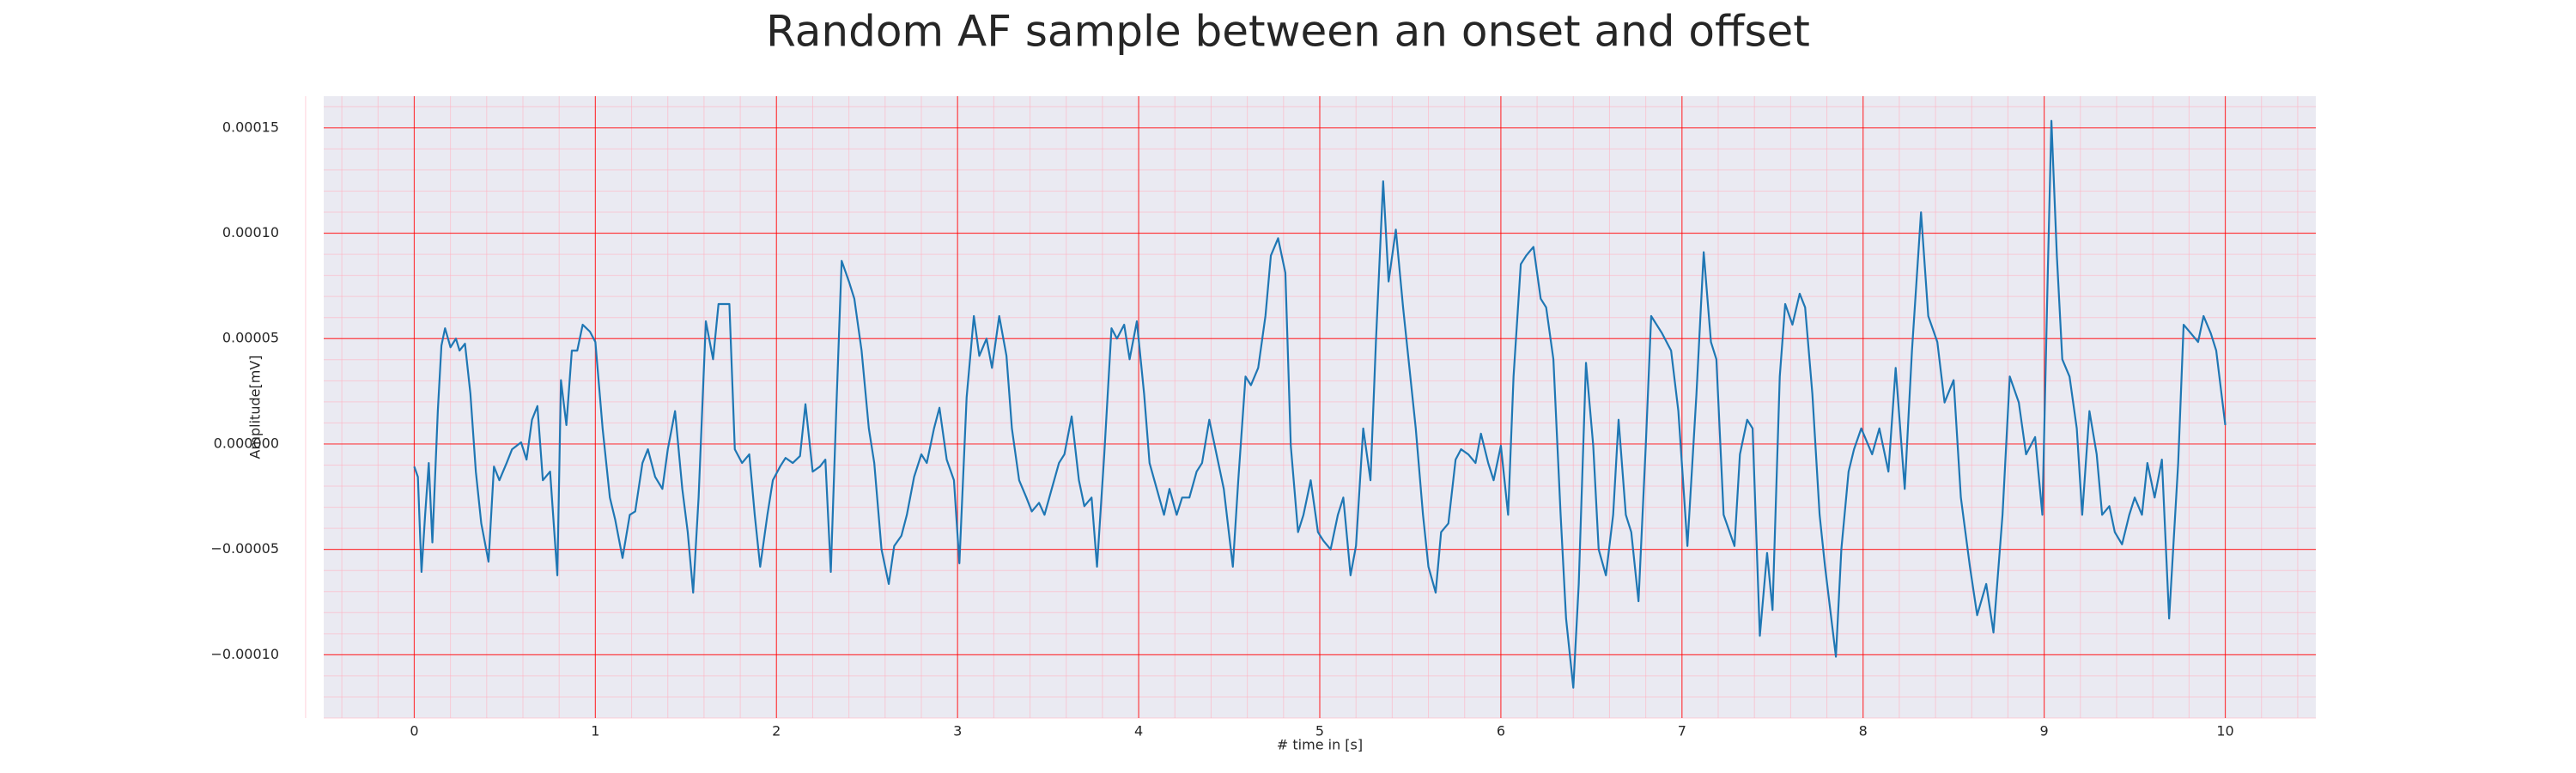 The image size is (2576, 773). What do you see at coordinates (251, 338) in the screenshot?
I see `y-tick-label: 0.00005` at bounding box center [251, 338].